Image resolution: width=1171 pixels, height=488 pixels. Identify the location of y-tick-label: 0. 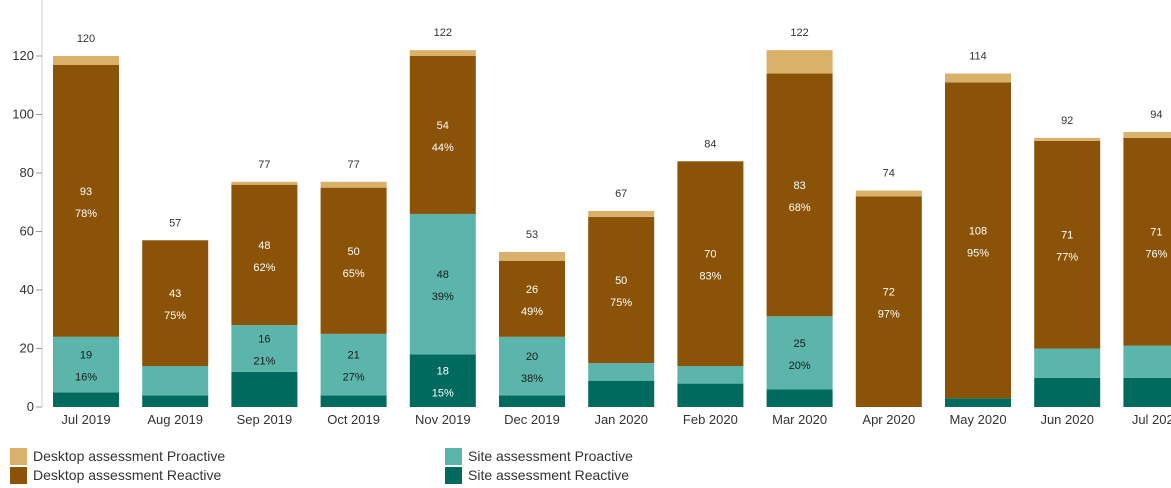
(30, 406).